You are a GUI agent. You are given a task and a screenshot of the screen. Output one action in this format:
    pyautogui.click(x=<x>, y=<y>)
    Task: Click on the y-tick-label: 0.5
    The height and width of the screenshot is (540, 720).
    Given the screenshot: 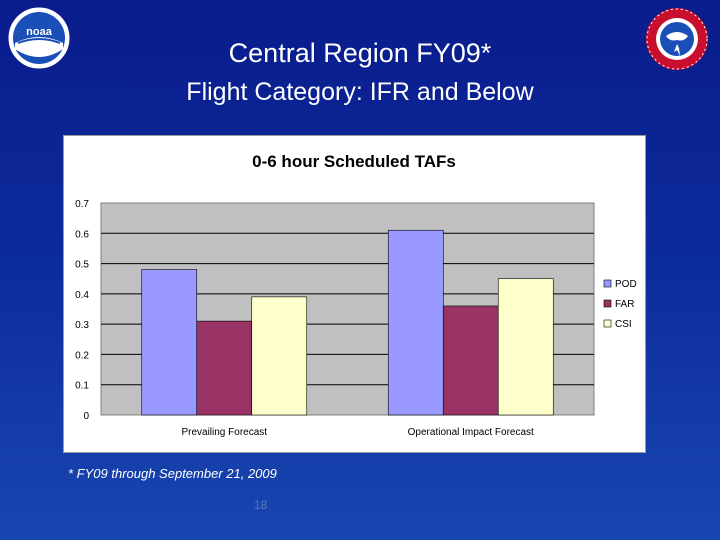 What is the action you would take?
    pyautogui.click(x=82, y=265)
    